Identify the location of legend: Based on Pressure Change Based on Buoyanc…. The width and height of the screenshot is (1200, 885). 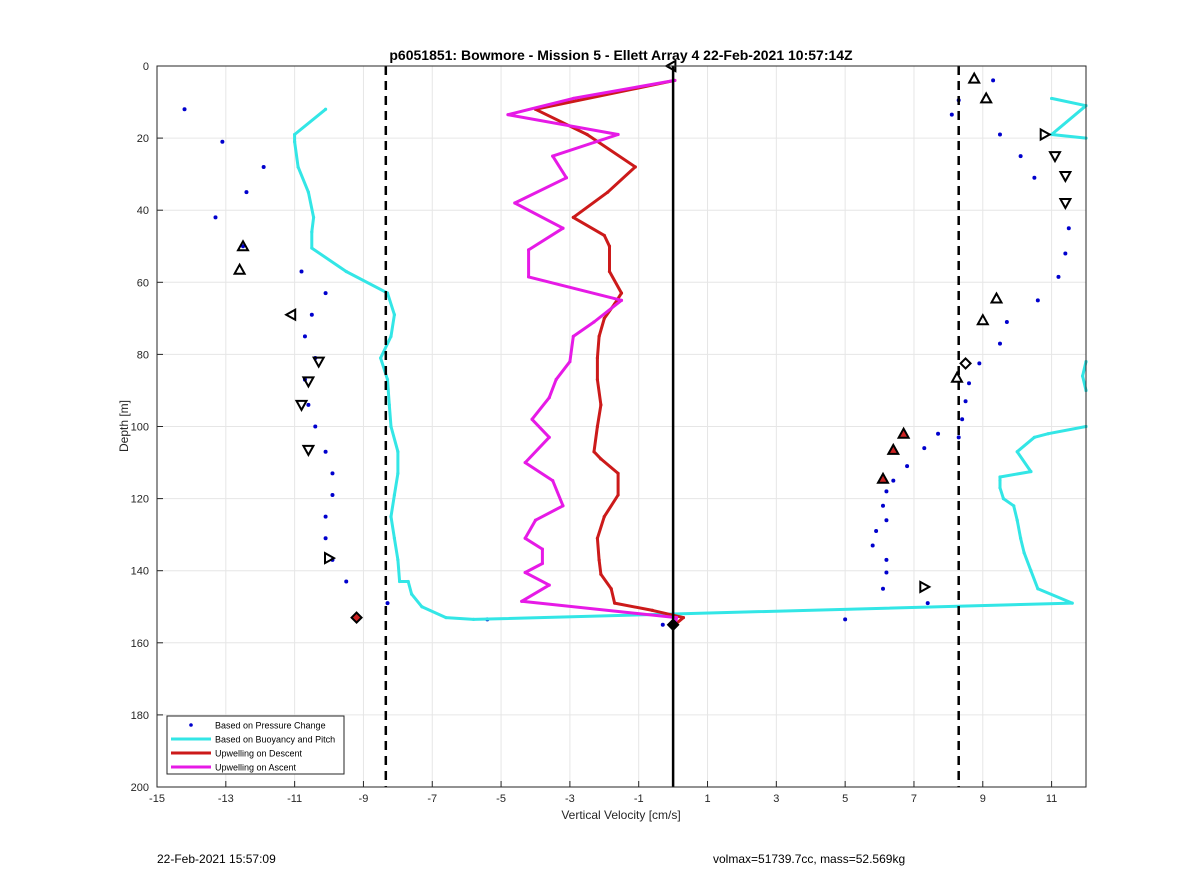
(255, 745).